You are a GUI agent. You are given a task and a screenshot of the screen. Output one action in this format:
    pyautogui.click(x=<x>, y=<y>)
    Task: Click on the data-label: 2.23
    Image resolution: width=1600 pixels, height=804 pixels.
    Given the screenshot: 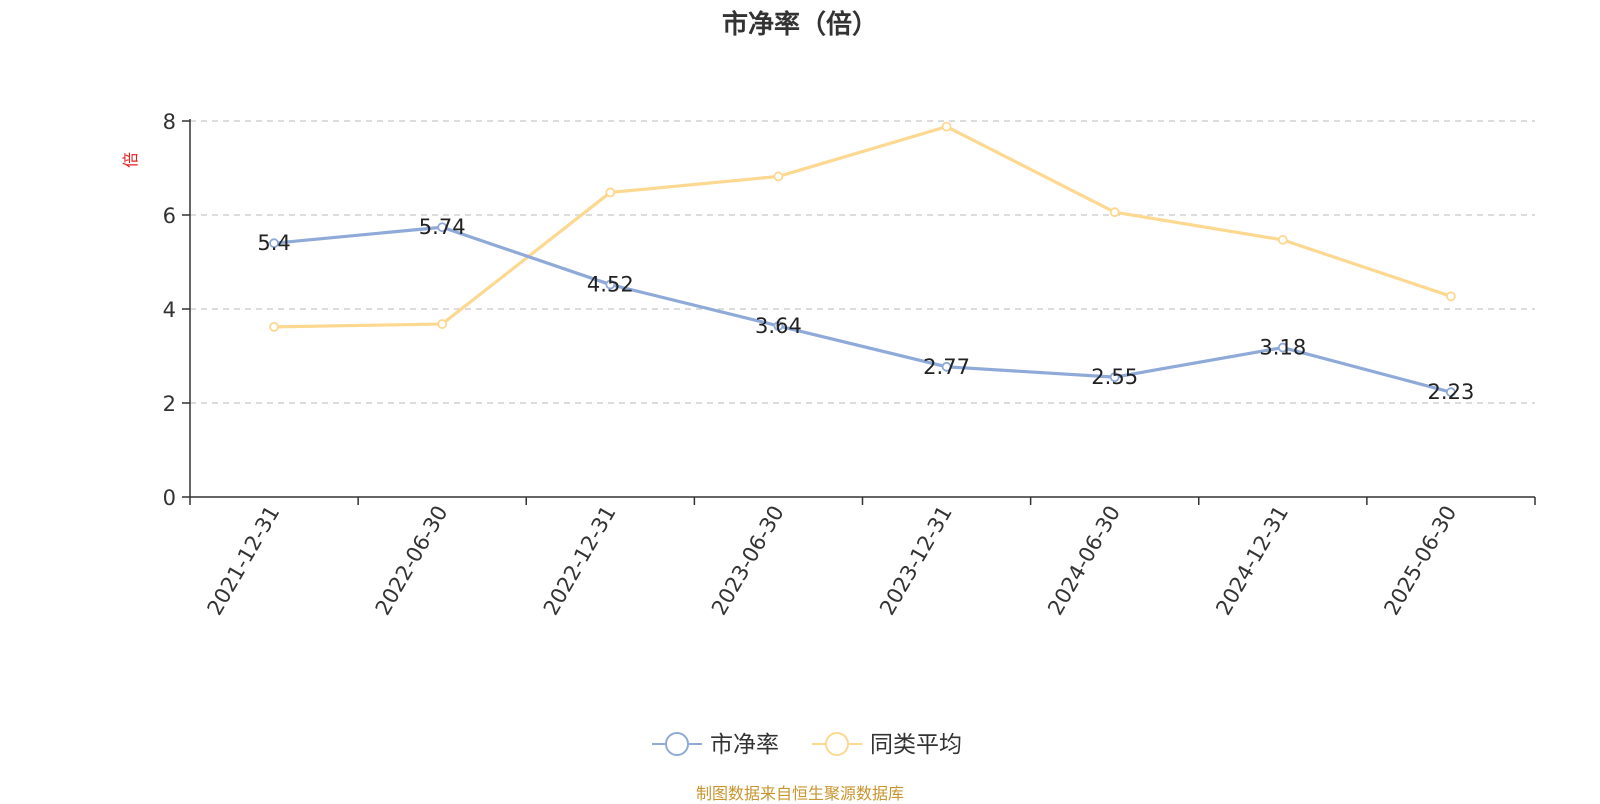 What is the action you would take?
    pyautogui.click(x=1451, y=392)
    